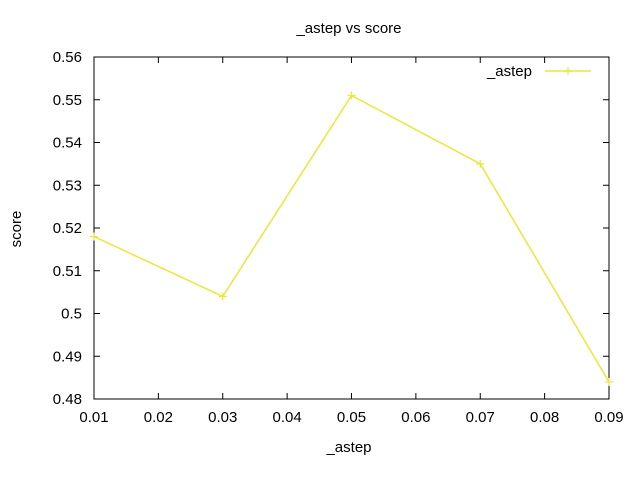 The width and height of the screenshot is (640, 480). What do you see at coordinates (93, 417) in the screenshot?
I see `x-tick-label: 0.01` at bounding box center [93, 417].